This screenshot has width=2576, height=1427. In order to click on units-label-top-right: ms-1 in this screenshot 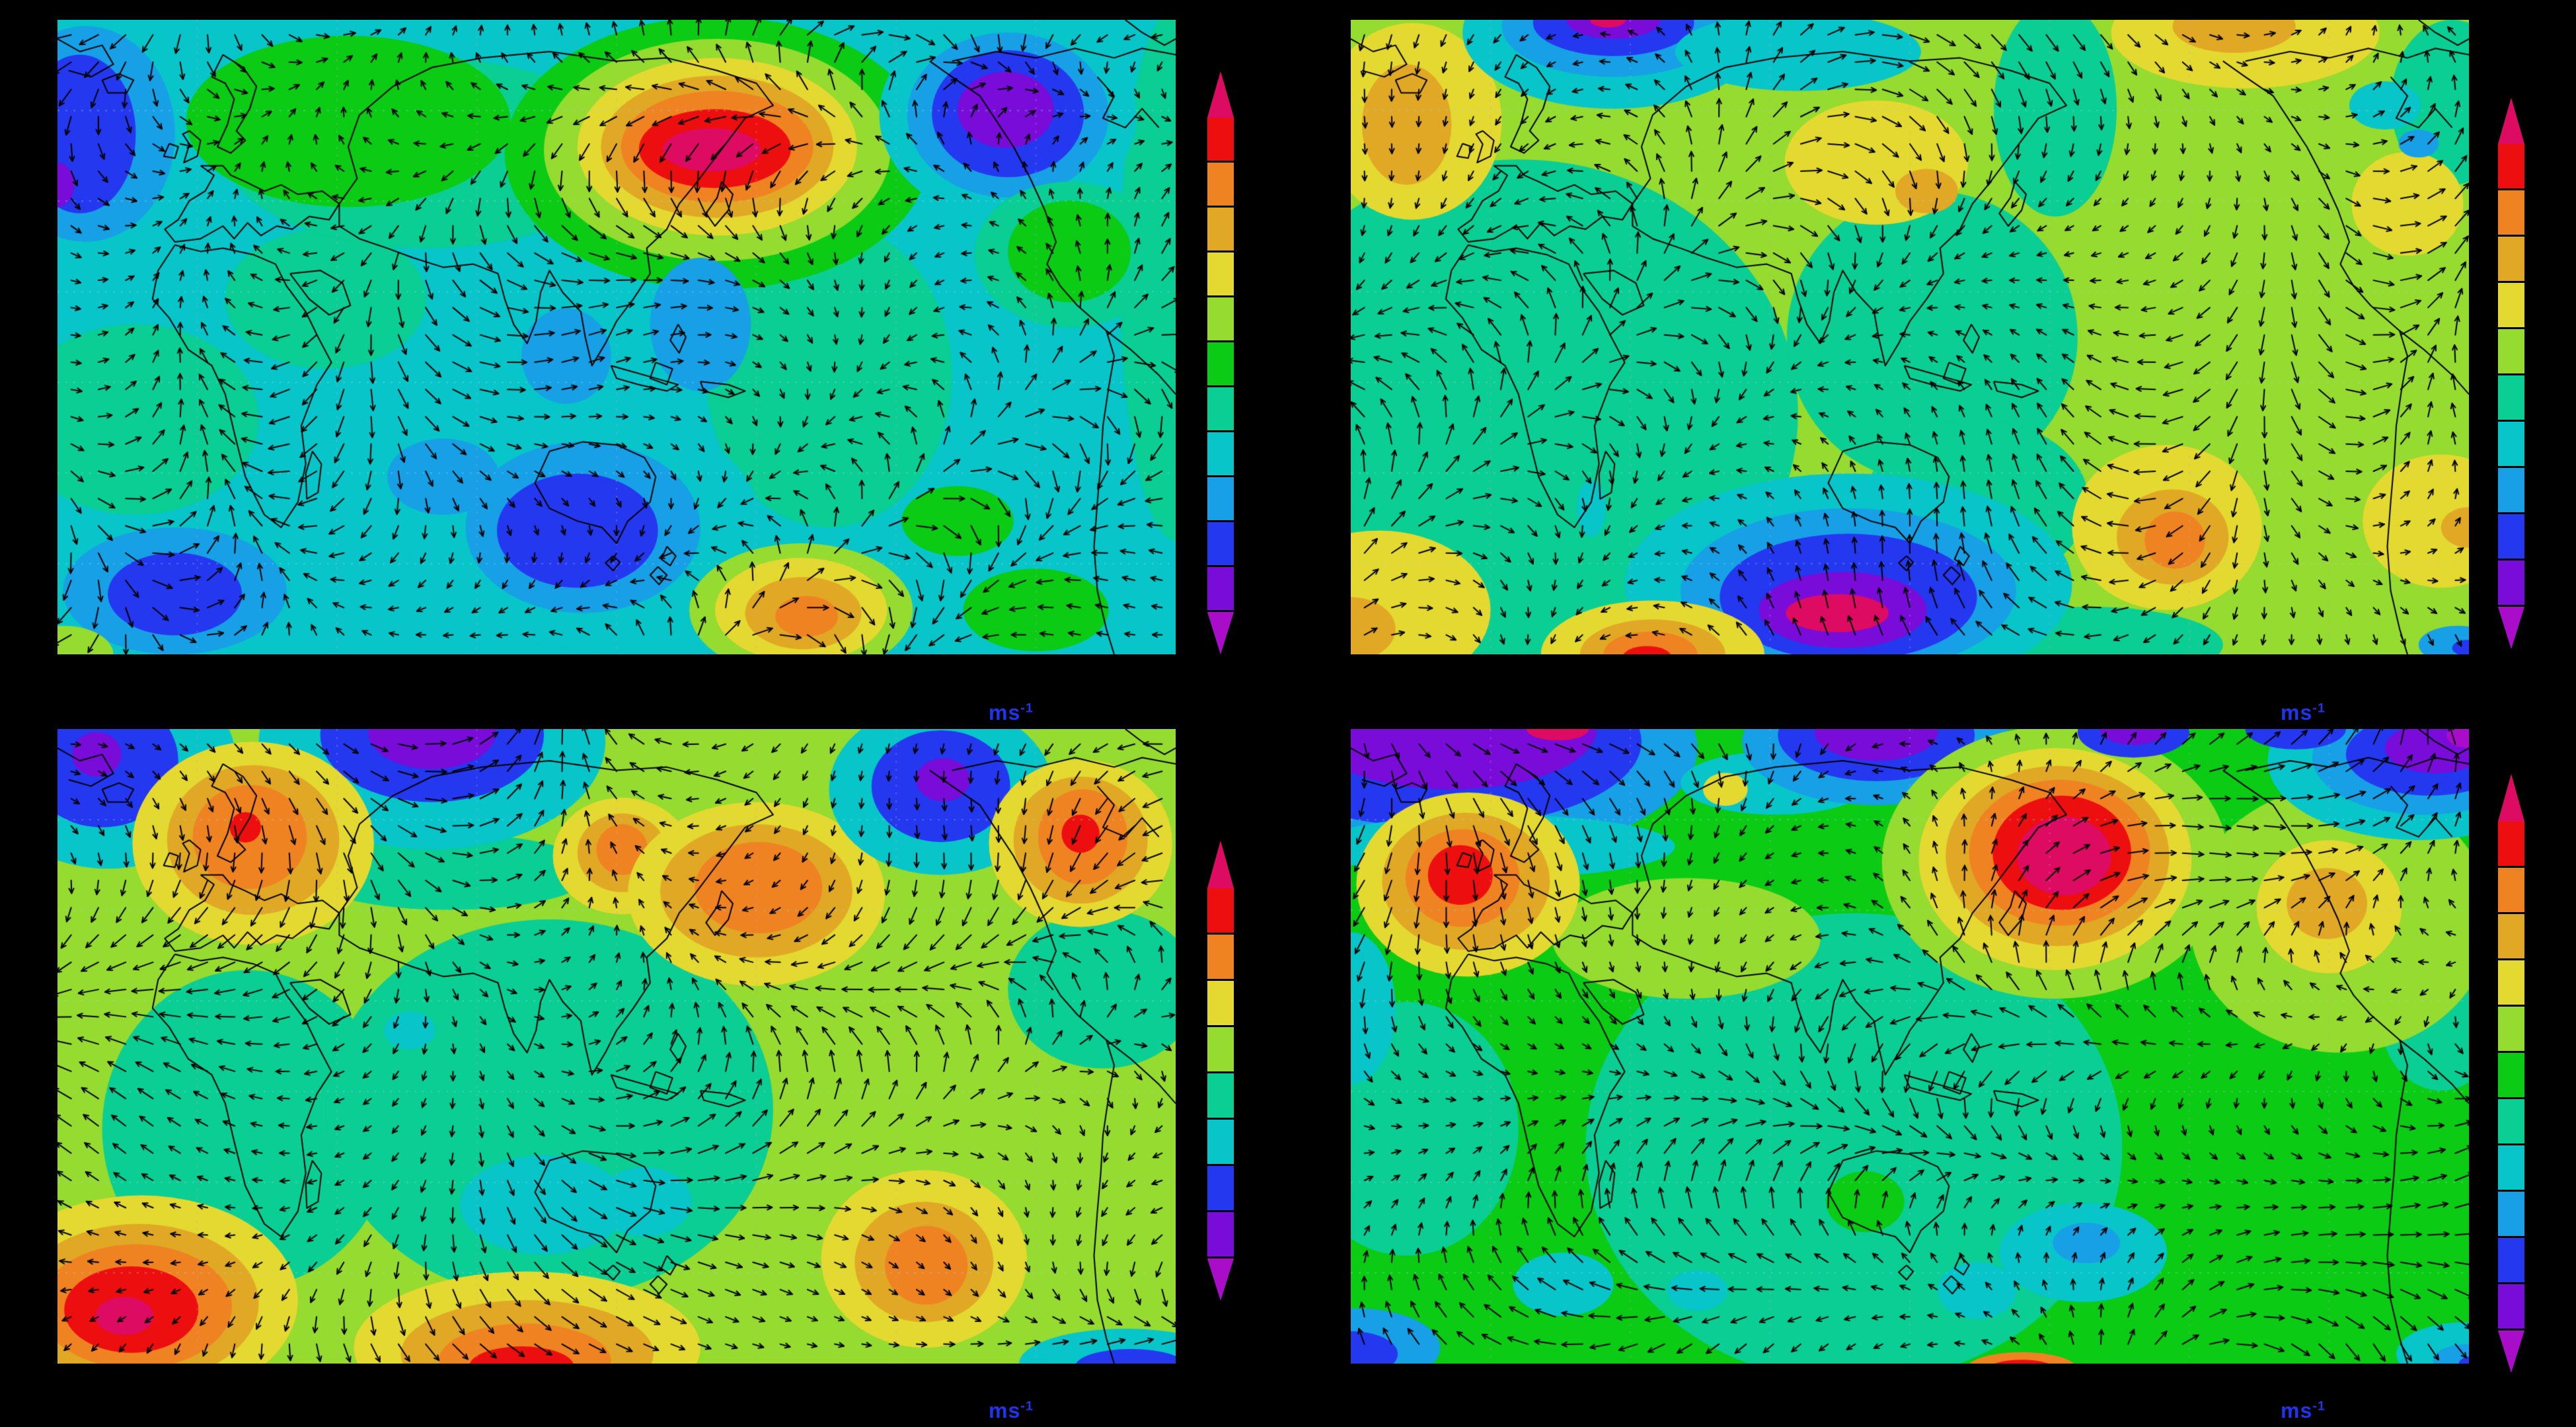, I will do `click(2303, 713)`.